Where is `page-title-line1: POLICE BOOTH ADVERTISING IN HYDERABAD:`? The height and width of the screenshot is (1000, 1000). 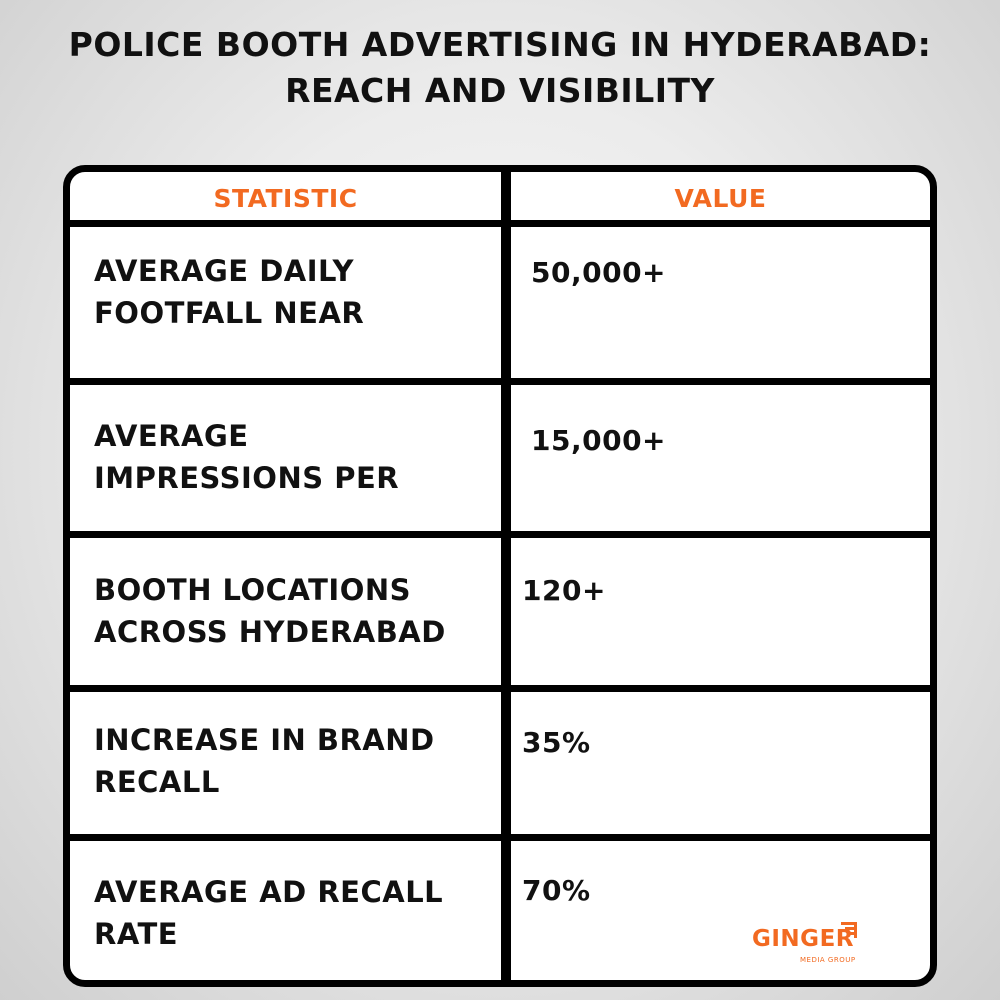 page-title-line1: POLICE BOOTH ADVERTISING IN HYDERABAD: is located at coordinates (500, 44).